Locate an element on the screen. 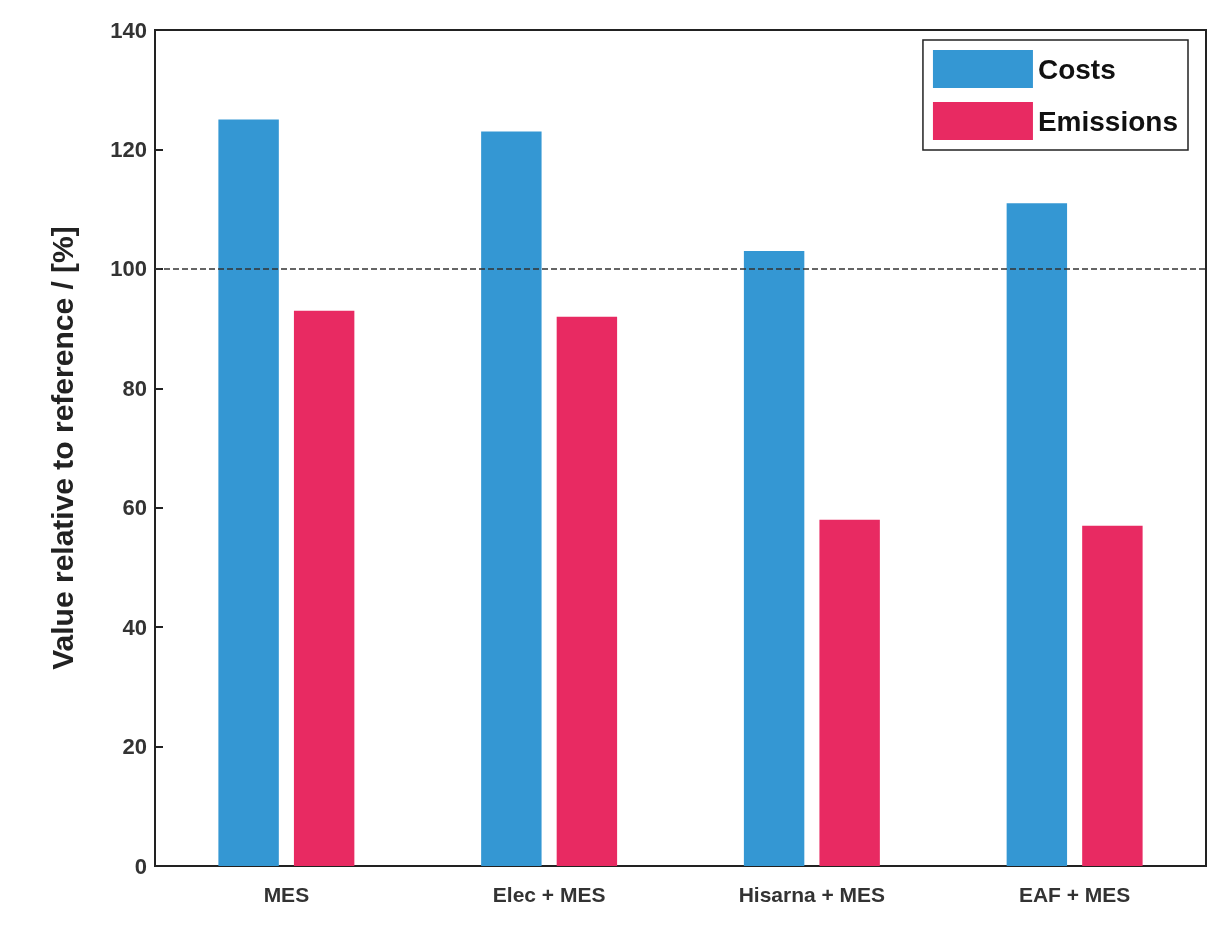  y-tick-label: 100 is located at coordinates (128, 269).